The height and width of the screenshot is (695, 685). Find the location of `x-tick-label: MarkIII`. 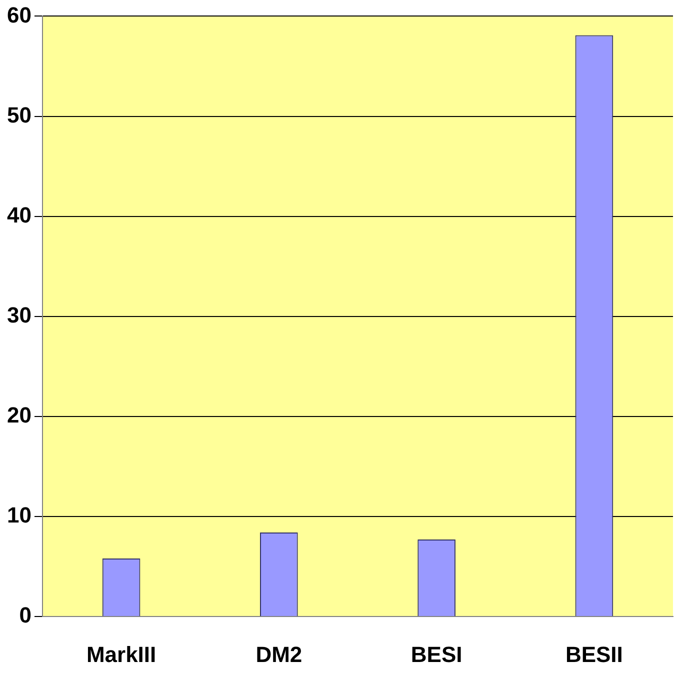

x-tick-label: MarkIII is located at coordinates (121, 654).